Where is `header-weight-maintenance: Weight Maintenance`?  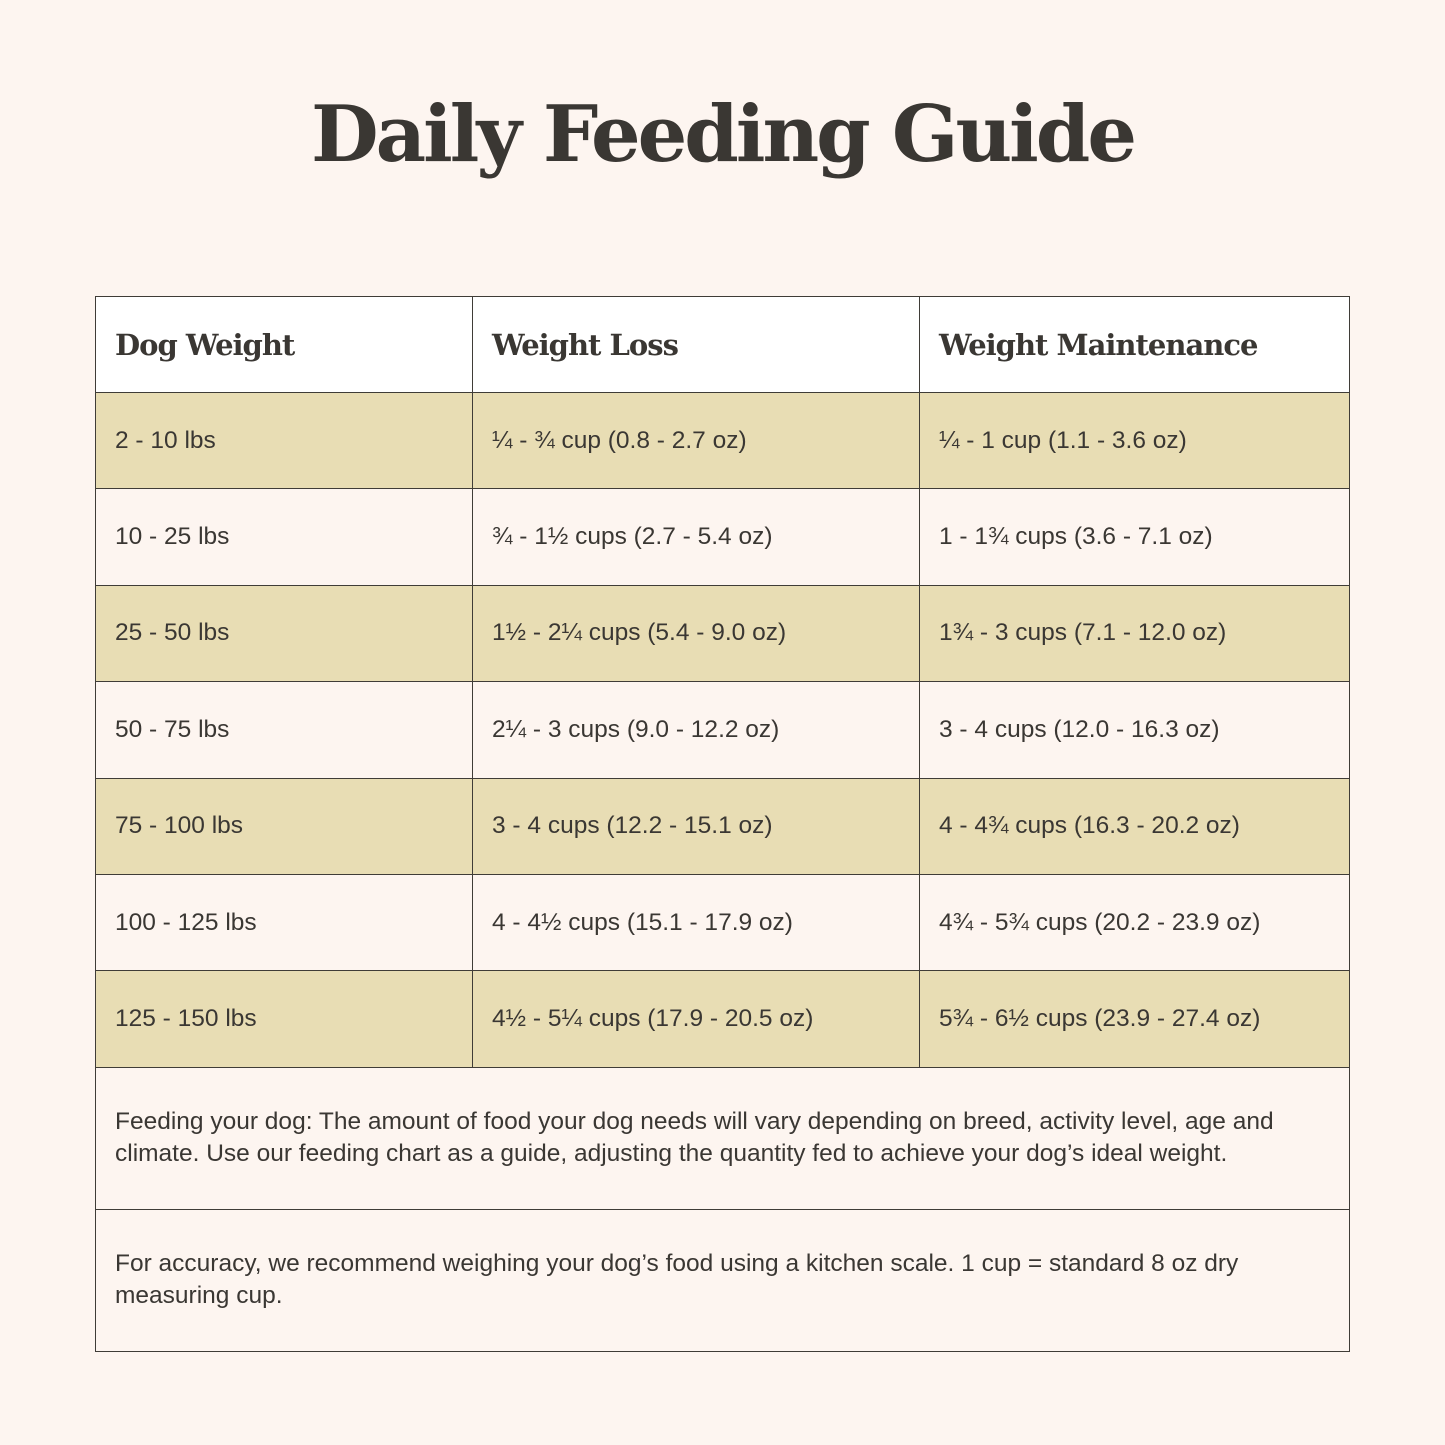
header-weight-maintenance: Weight Maintenance is located at coordinates (1098, 344).